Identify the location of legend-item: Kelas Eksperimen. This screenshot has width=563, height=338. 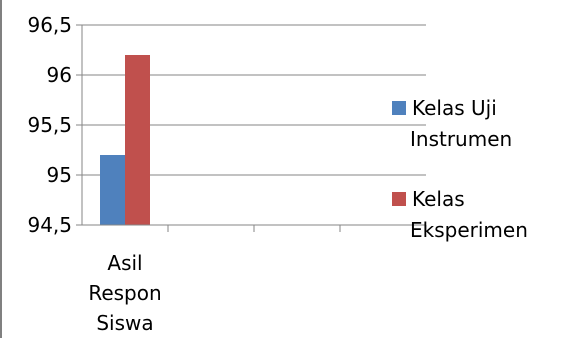
(460, 214).